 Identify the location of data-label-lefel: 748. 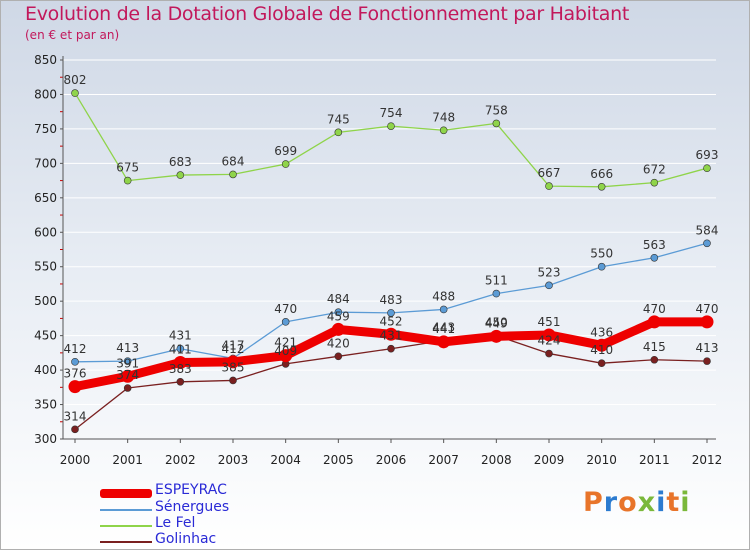
(443, 117).